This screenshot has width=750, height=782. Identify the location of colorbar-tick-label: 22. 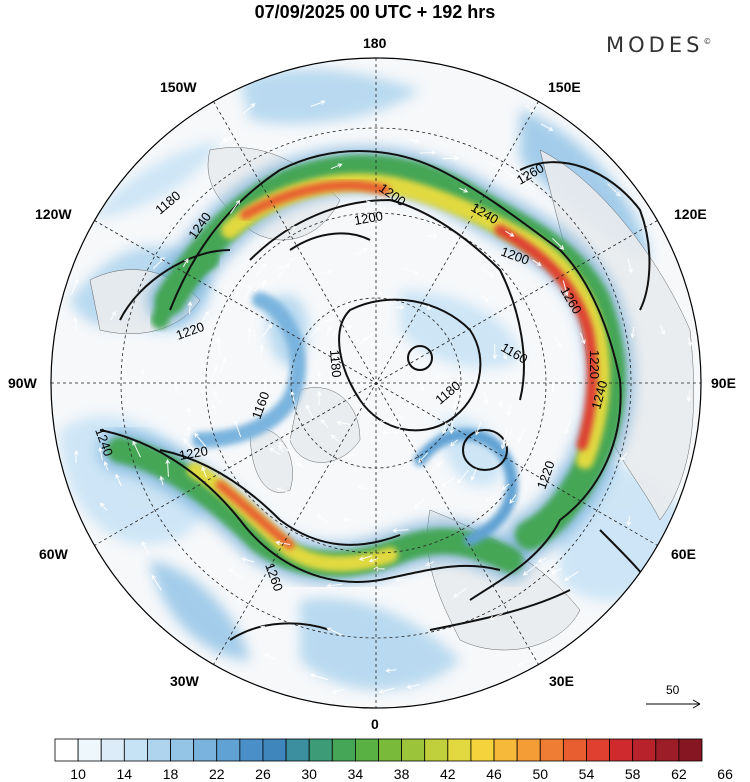
(216, 774).